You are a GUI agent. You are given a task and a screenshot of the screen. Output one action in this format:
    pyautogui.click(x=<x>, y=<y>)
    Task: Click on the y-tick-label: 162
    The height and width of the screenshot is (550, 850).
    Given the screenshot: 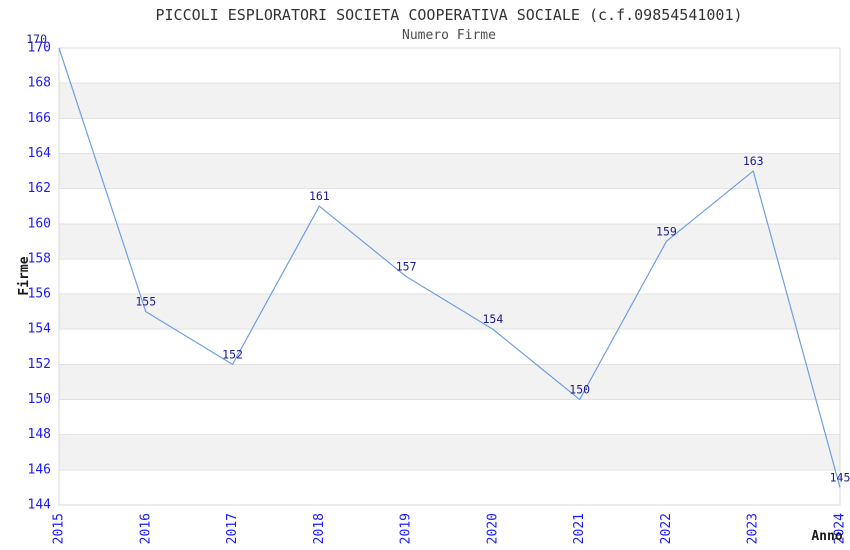 What is the action you would take?
    pyautogui.click(x=39, y=188)
    